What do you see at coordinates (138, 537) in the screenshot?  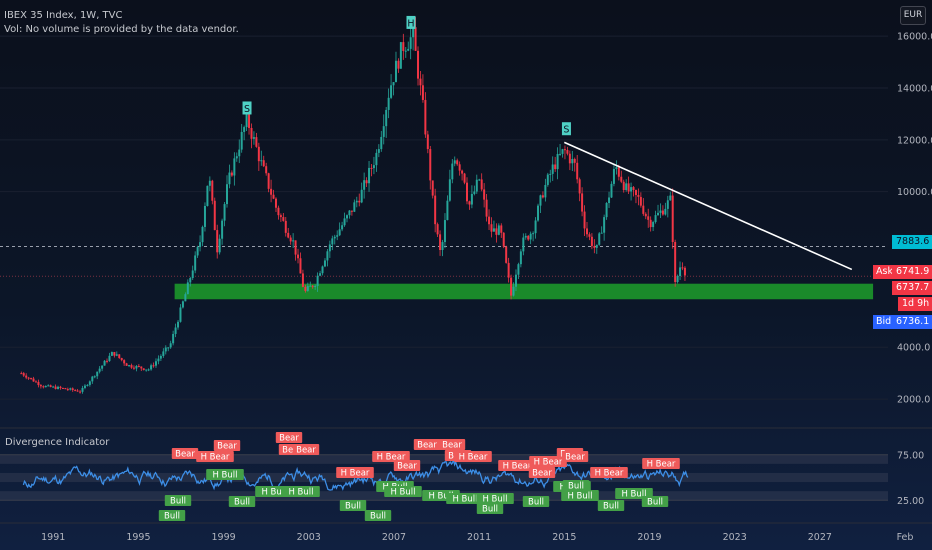 I see `time-tick-label: 1995` at bounding box center [138, 537].